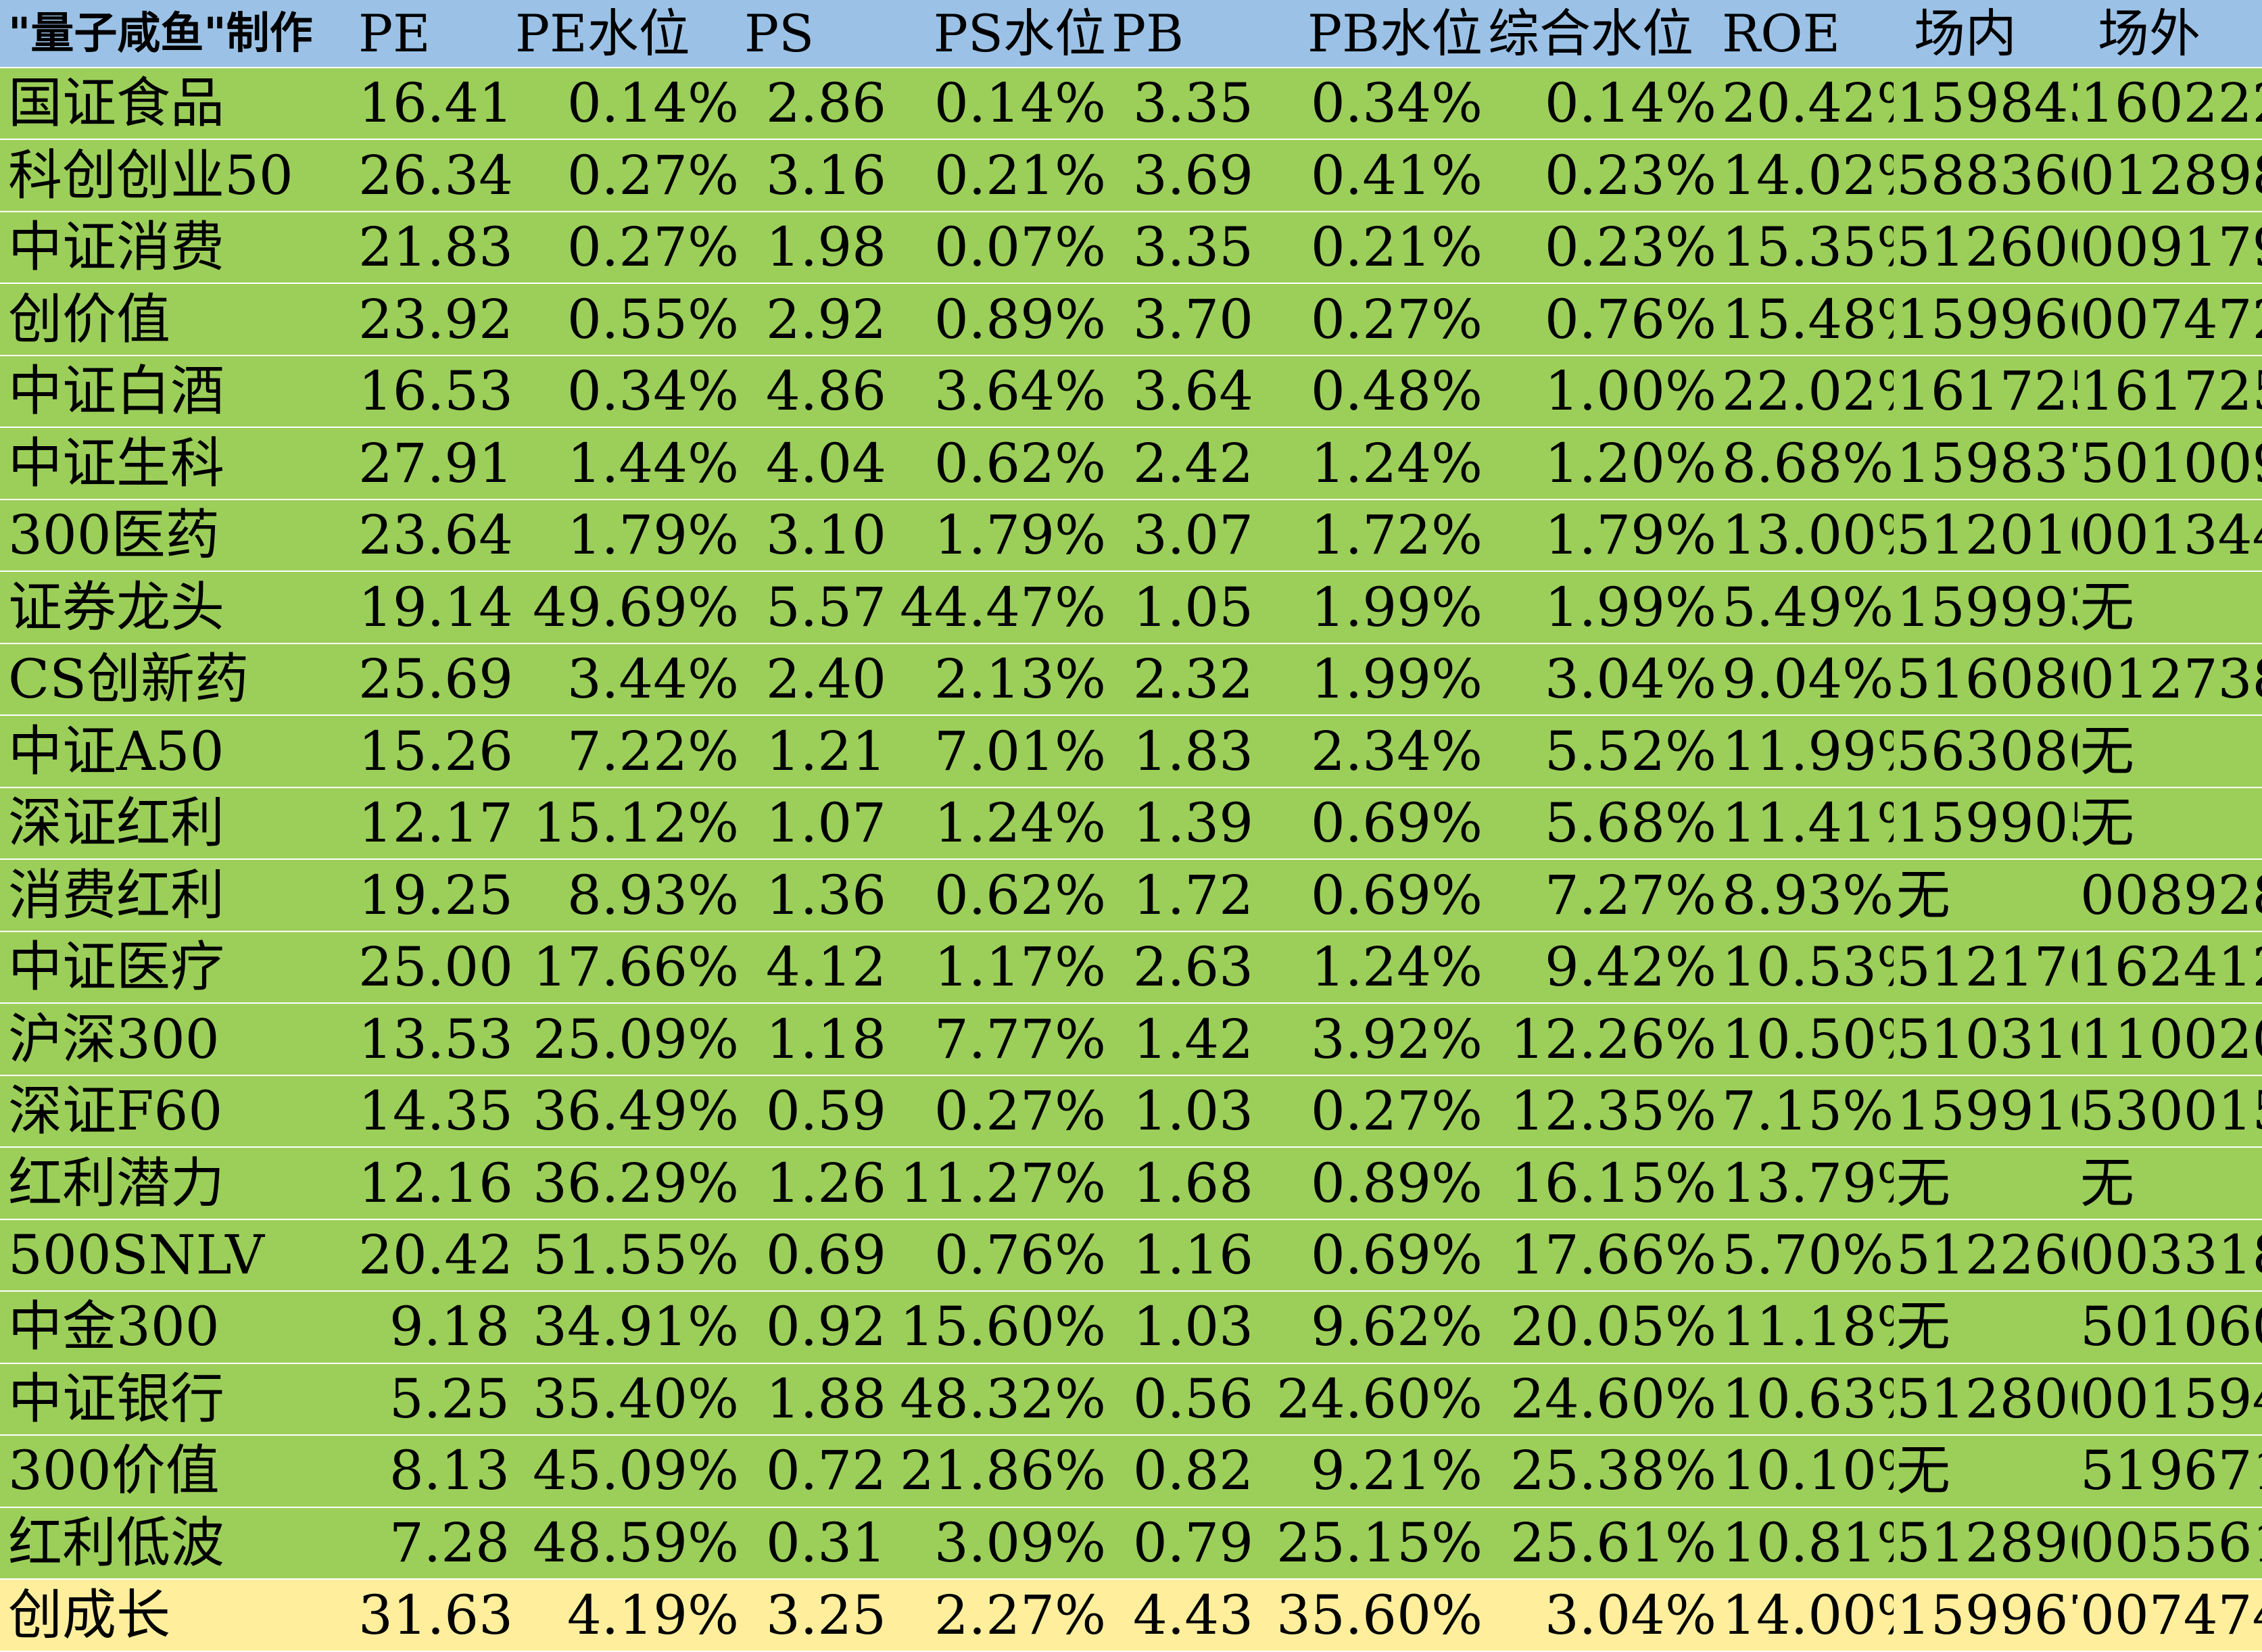  What do you see at coordinates (1182, 463) in the screenshot?
I see `pb-cell: 2.42` at bounding box center [1182, 463].